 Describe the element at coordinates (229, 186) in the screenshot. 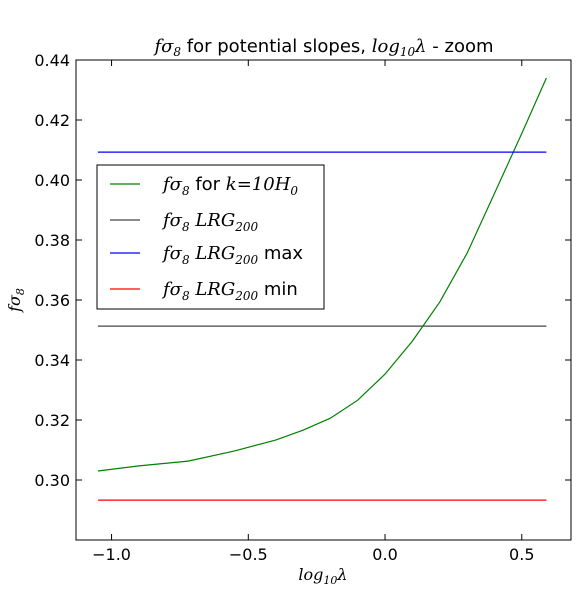

I see `legend-label-k10H0: fσ8 for k=10H0` at that location.